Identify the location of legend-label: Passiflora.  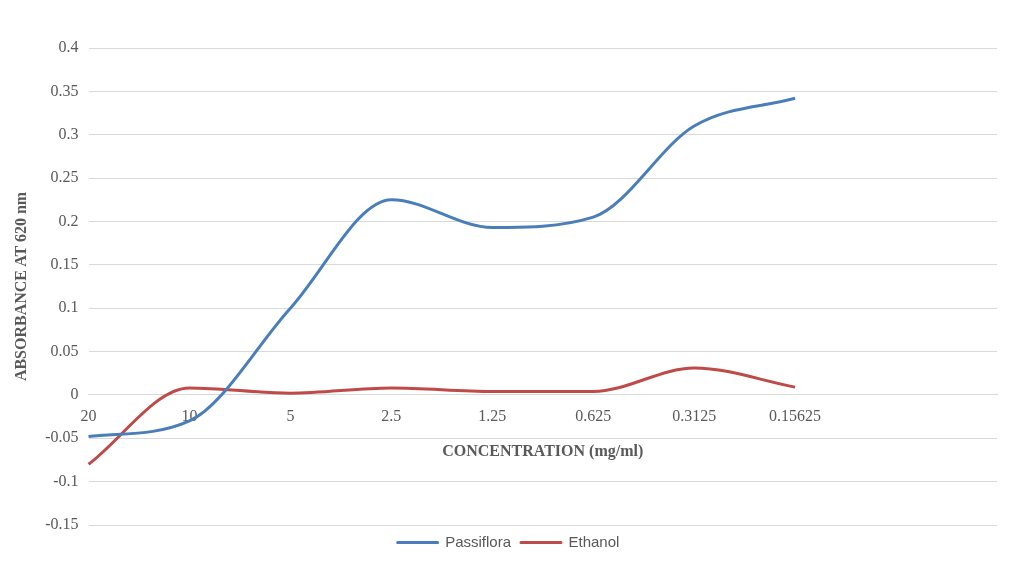
(478, 541).